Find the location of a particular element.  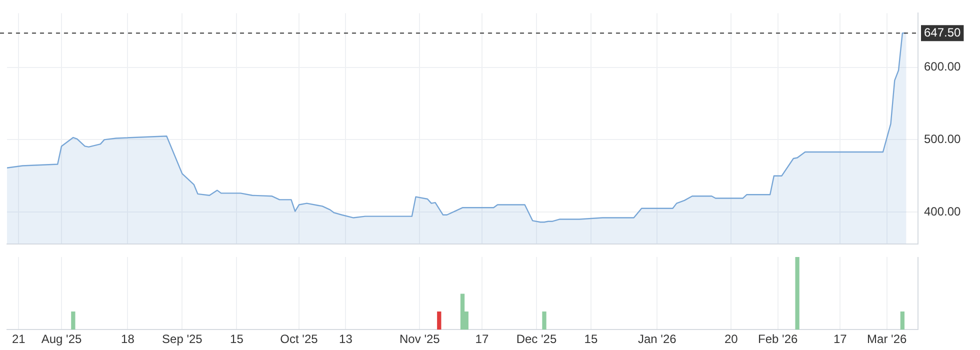

x-tick-label: 21 is located at coordinates (19, 339).